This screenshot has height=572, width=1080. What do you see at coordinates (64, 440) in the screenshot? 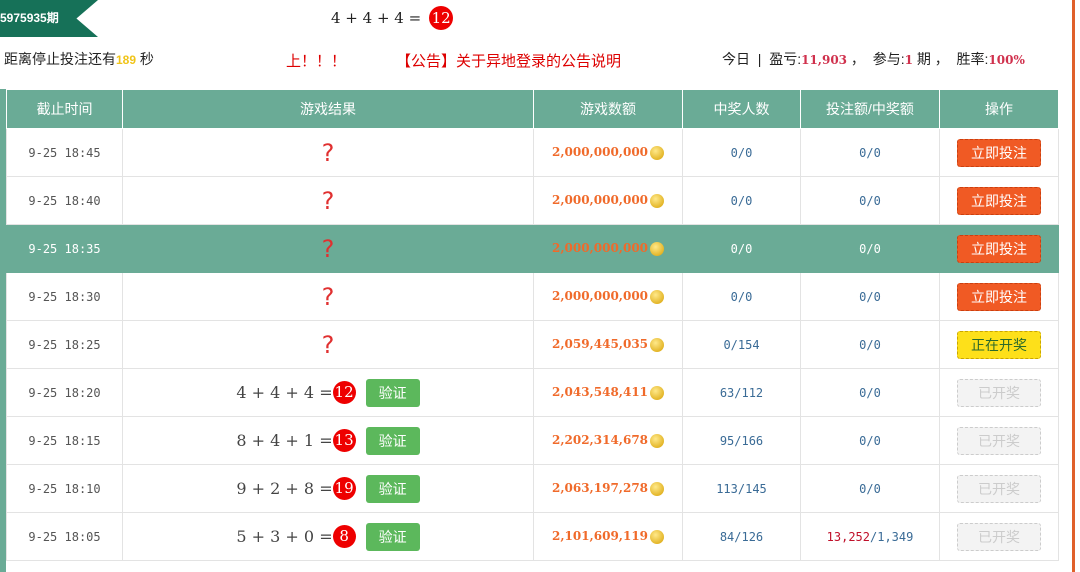
I see `cutoff-time: 9-25 18:15` at bounding box center [64, 440].